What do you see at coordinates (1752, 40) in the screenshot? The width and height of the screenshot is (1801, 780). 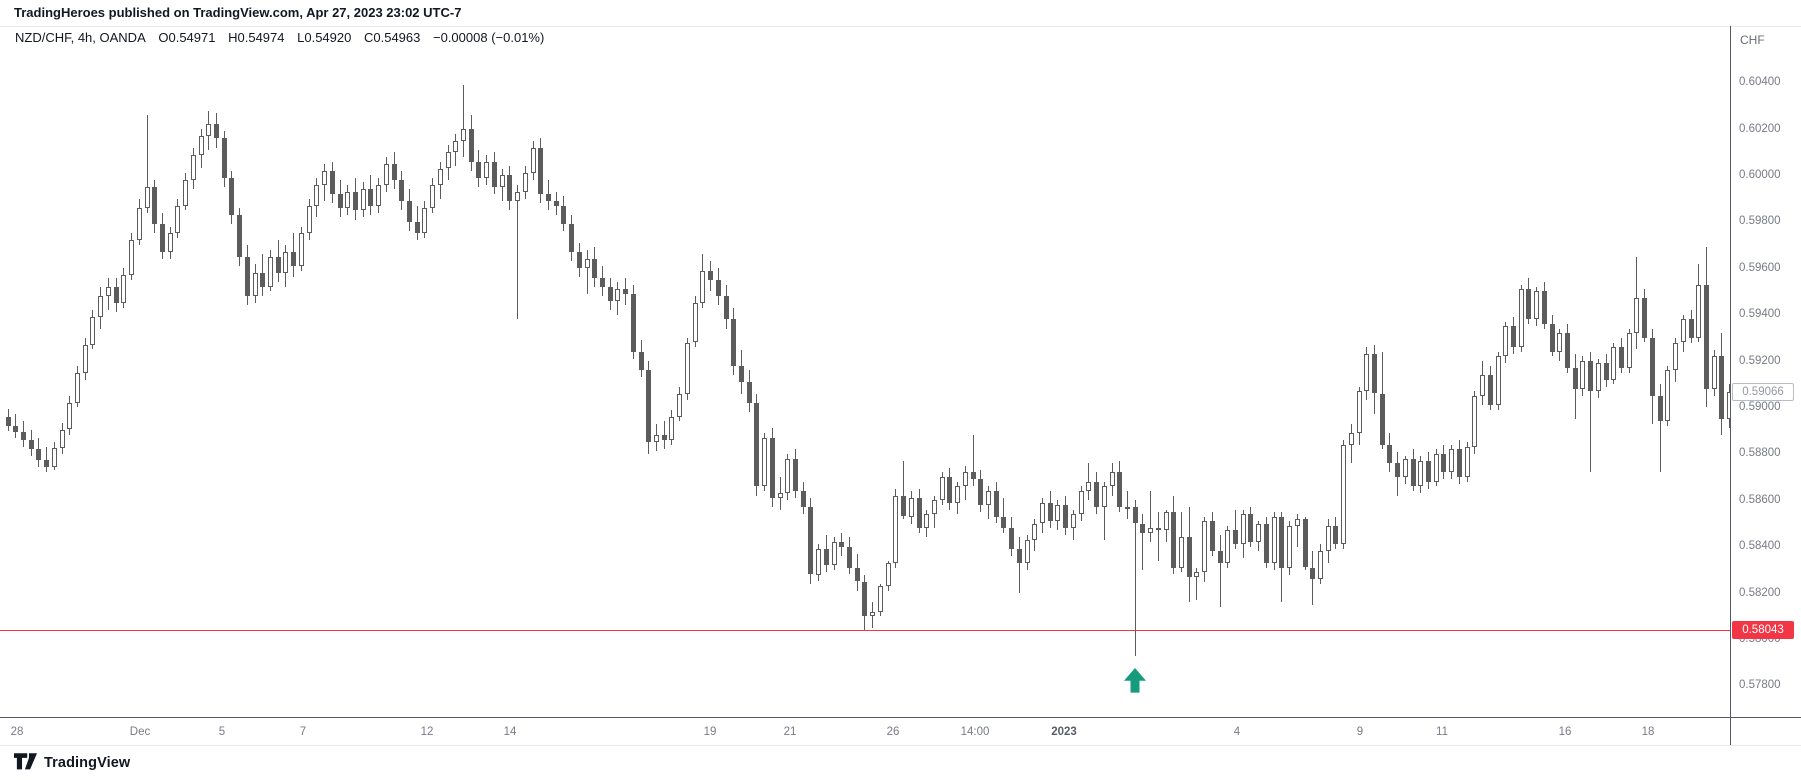 I see `price-axis-currency: CHF` at bounding box center [1752, 40].